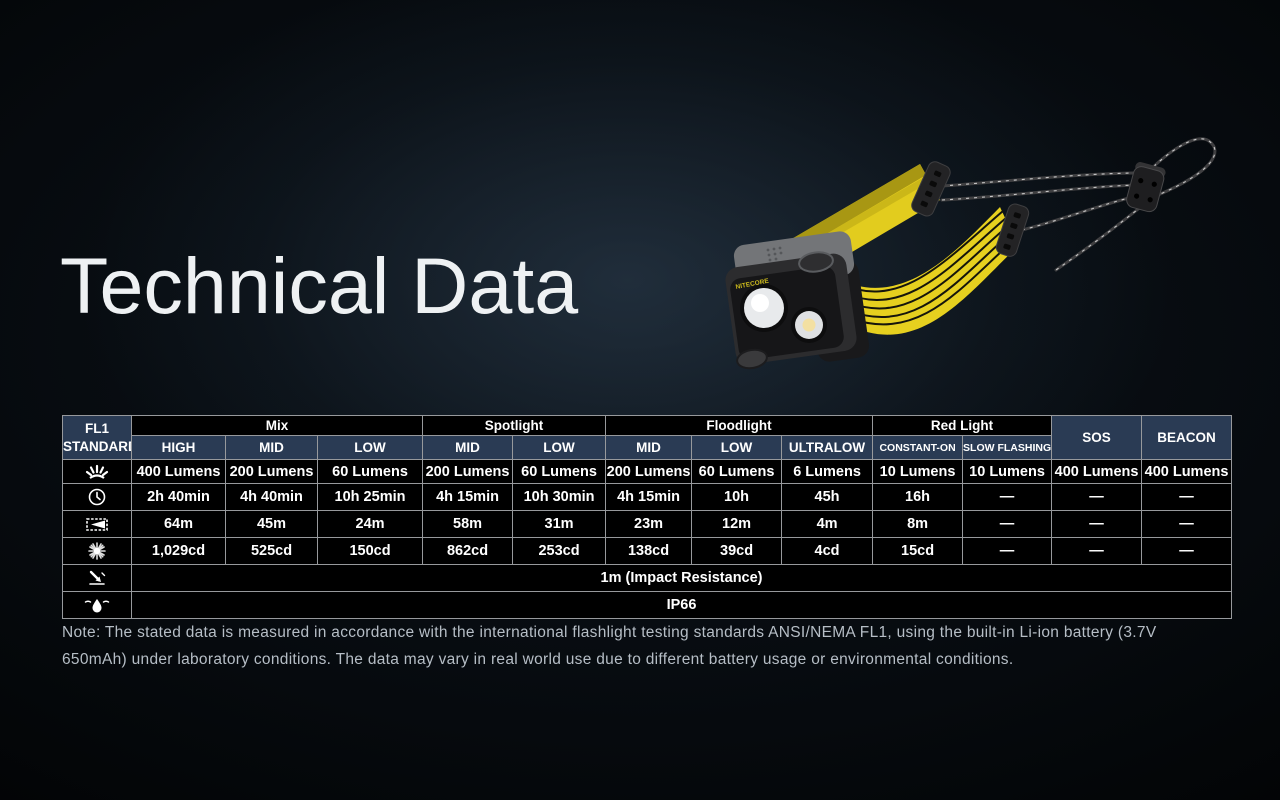 The width and height of the screenshot is (1280, 800). Describe the element at coordinates (809, 325) in the screenshot. I see `led-chip` at that location.